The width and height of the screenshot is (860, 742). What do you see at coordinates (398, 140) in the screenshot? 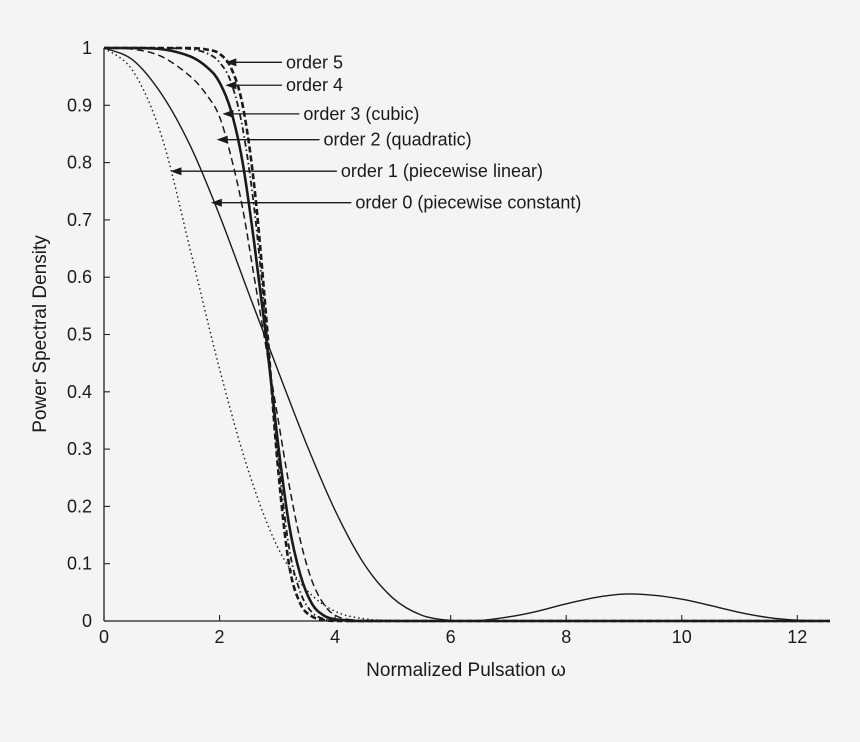
I see `annotation-label: order 2 (quadratic)` at bounding box center [398, 140].